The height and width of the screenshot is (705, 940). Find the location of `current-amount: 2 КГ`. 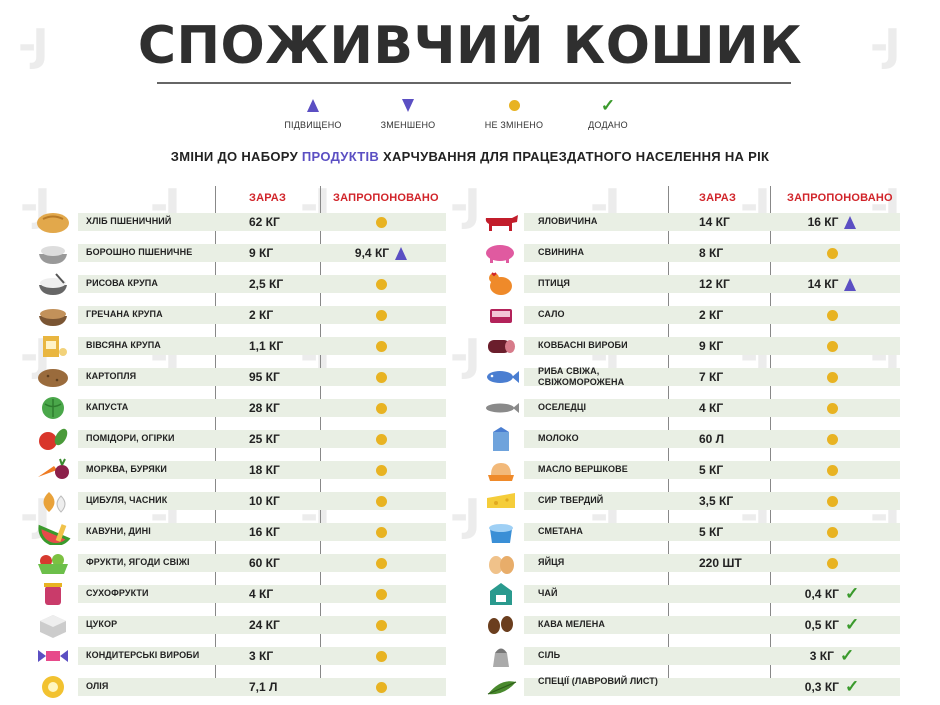

current-amount: 2 КГ is located at coordinates (261, 315).